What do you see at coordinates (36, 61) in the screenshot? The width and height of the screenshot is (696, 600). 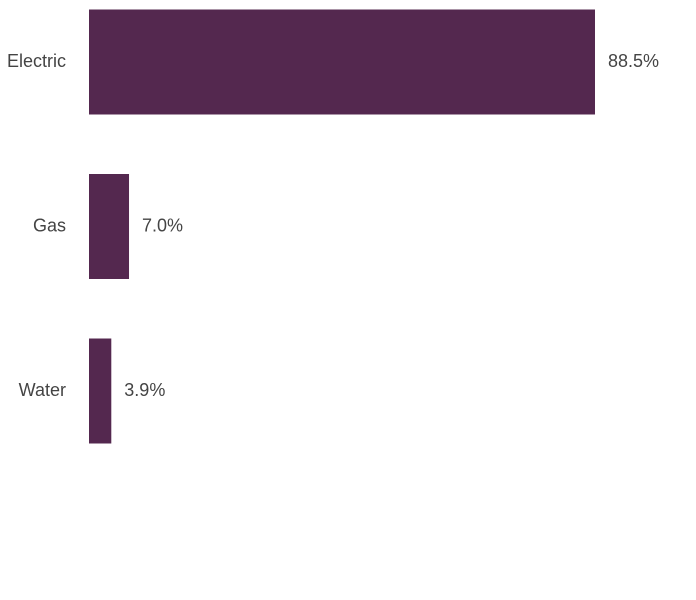 I see `category-label: Electric` at bounding box center [36, 61].